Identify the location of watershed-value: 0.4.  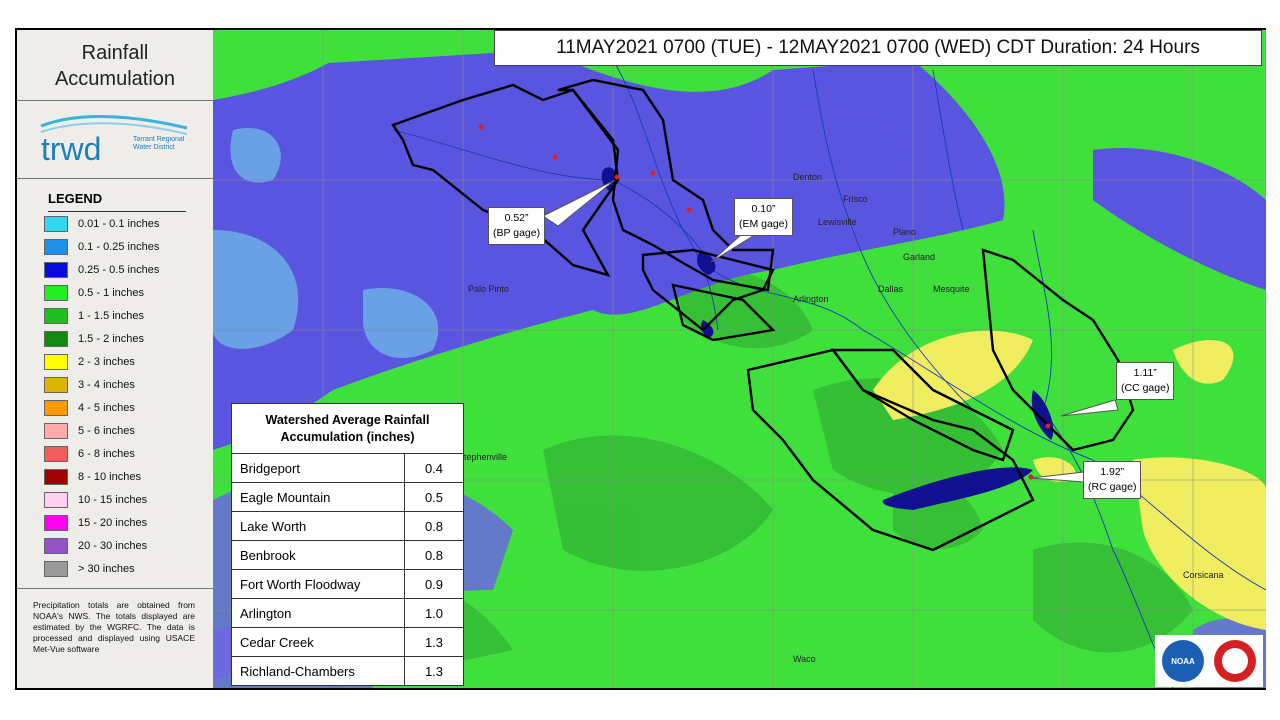
(434, 468).